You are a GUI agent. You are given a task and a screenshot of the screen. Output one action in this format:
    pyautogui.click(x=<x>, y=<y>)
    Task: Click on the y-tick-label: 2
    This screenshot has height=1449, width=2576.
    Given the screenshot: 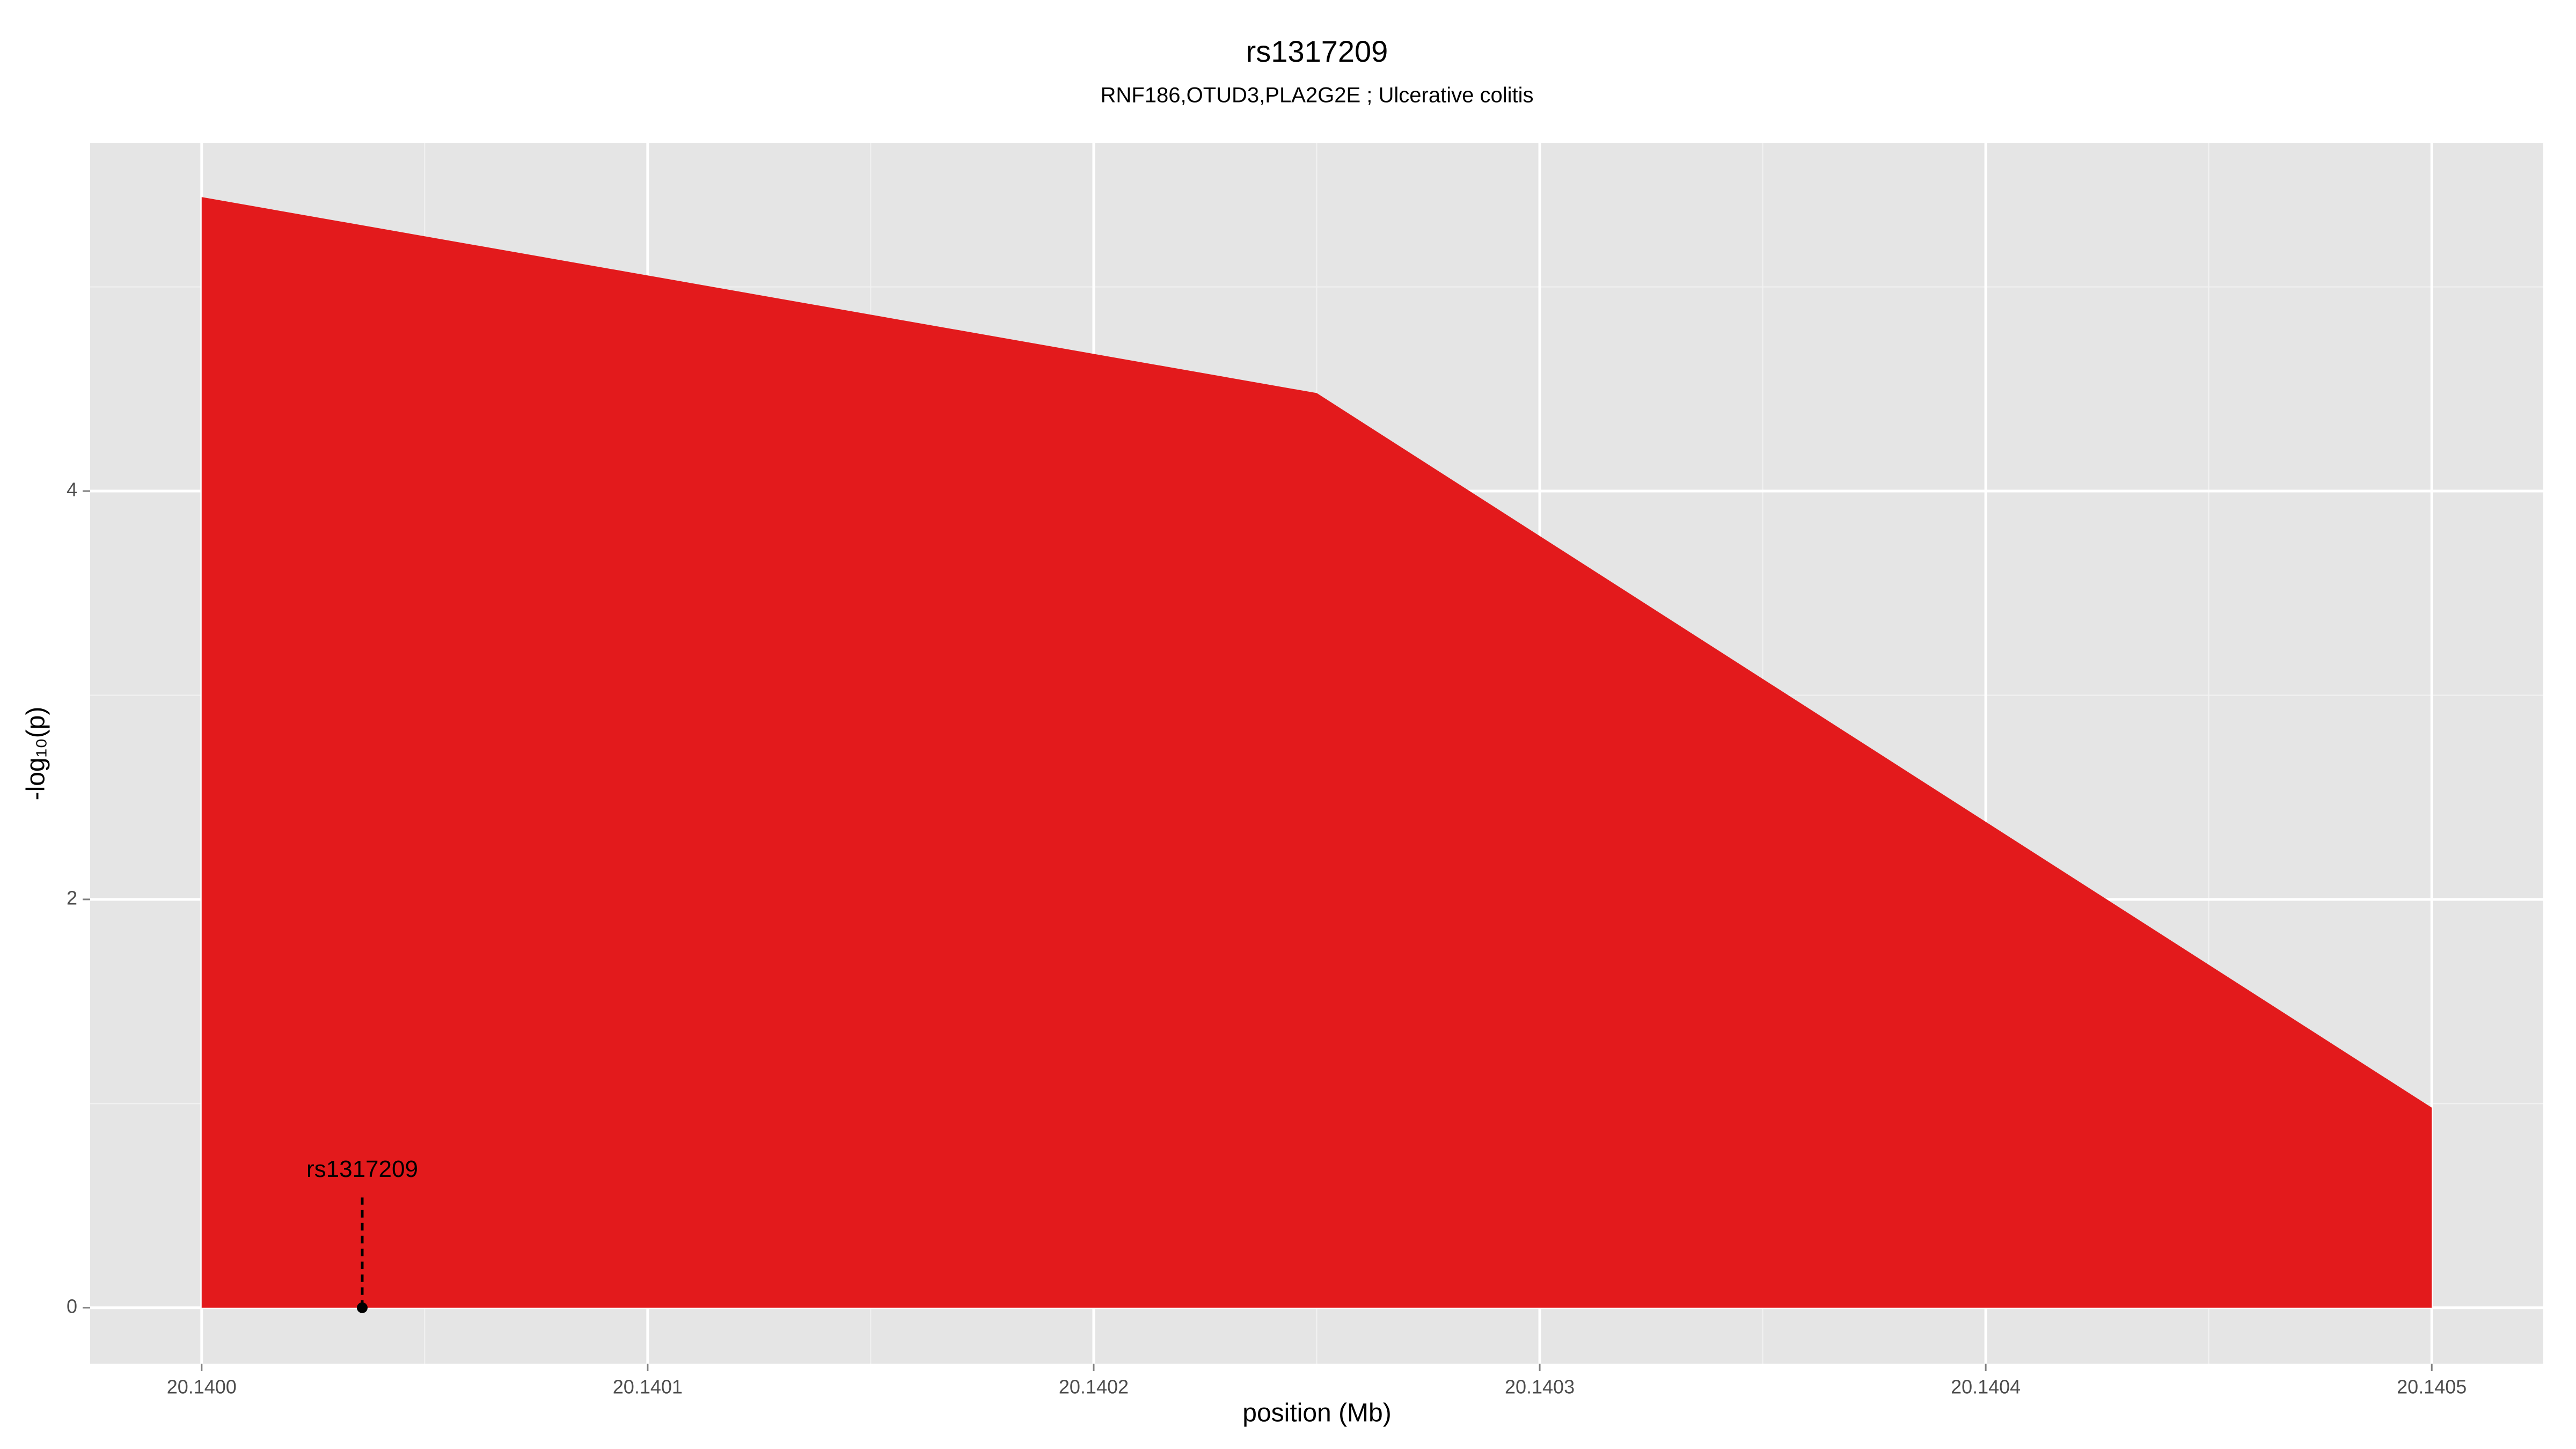 What is the action you would take?
    pyautogui.click(x=72, y=898)
    